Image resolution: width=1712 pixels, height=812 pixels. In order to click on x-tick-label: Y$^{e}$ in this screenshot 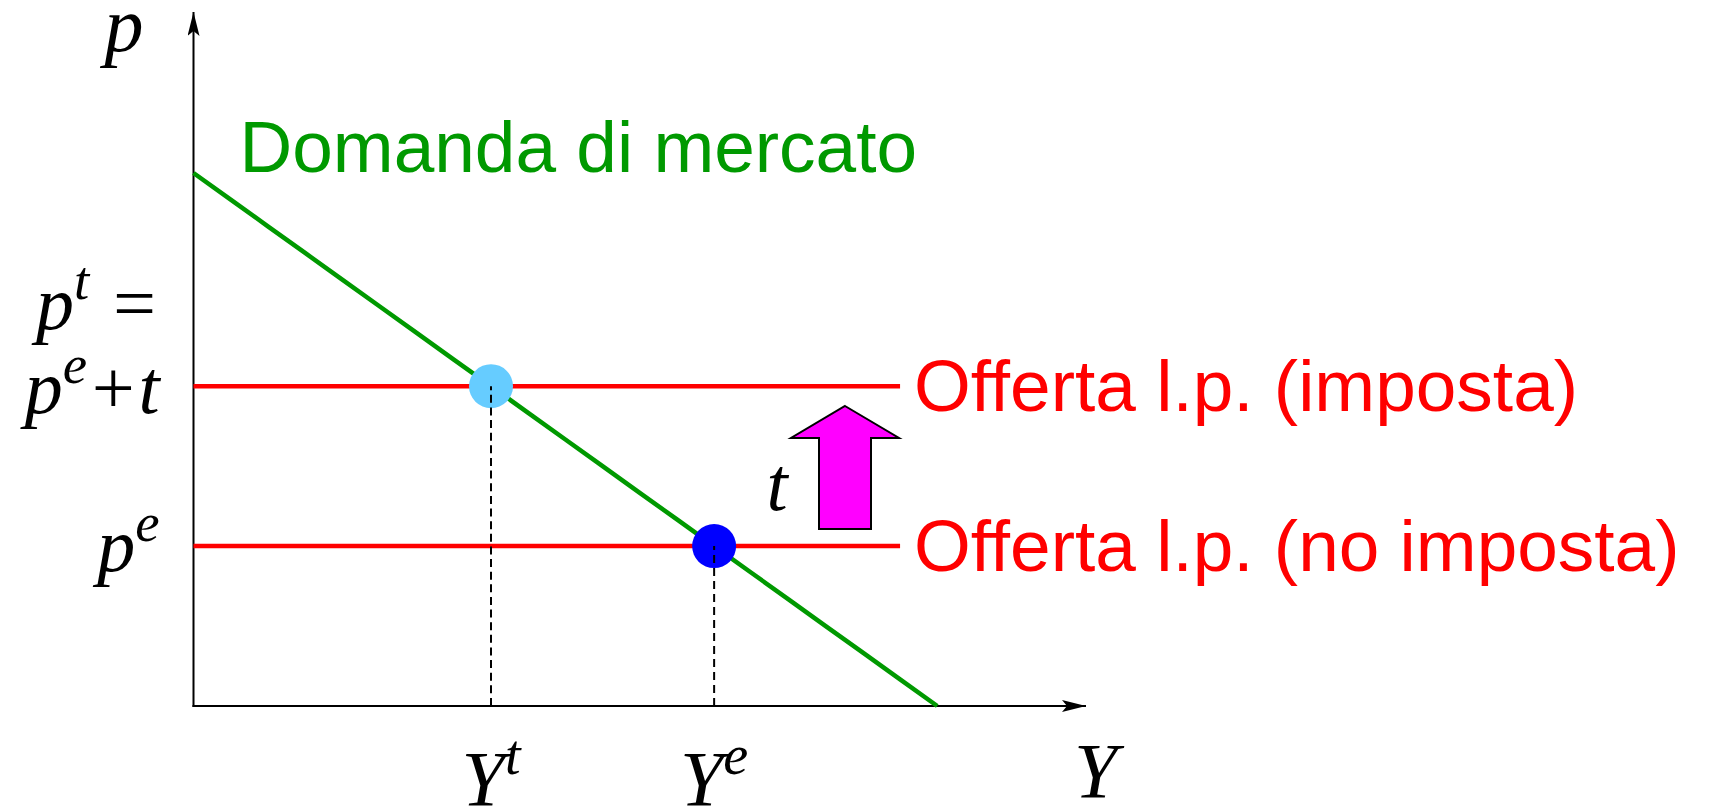, I will do `click(714, 768)`.